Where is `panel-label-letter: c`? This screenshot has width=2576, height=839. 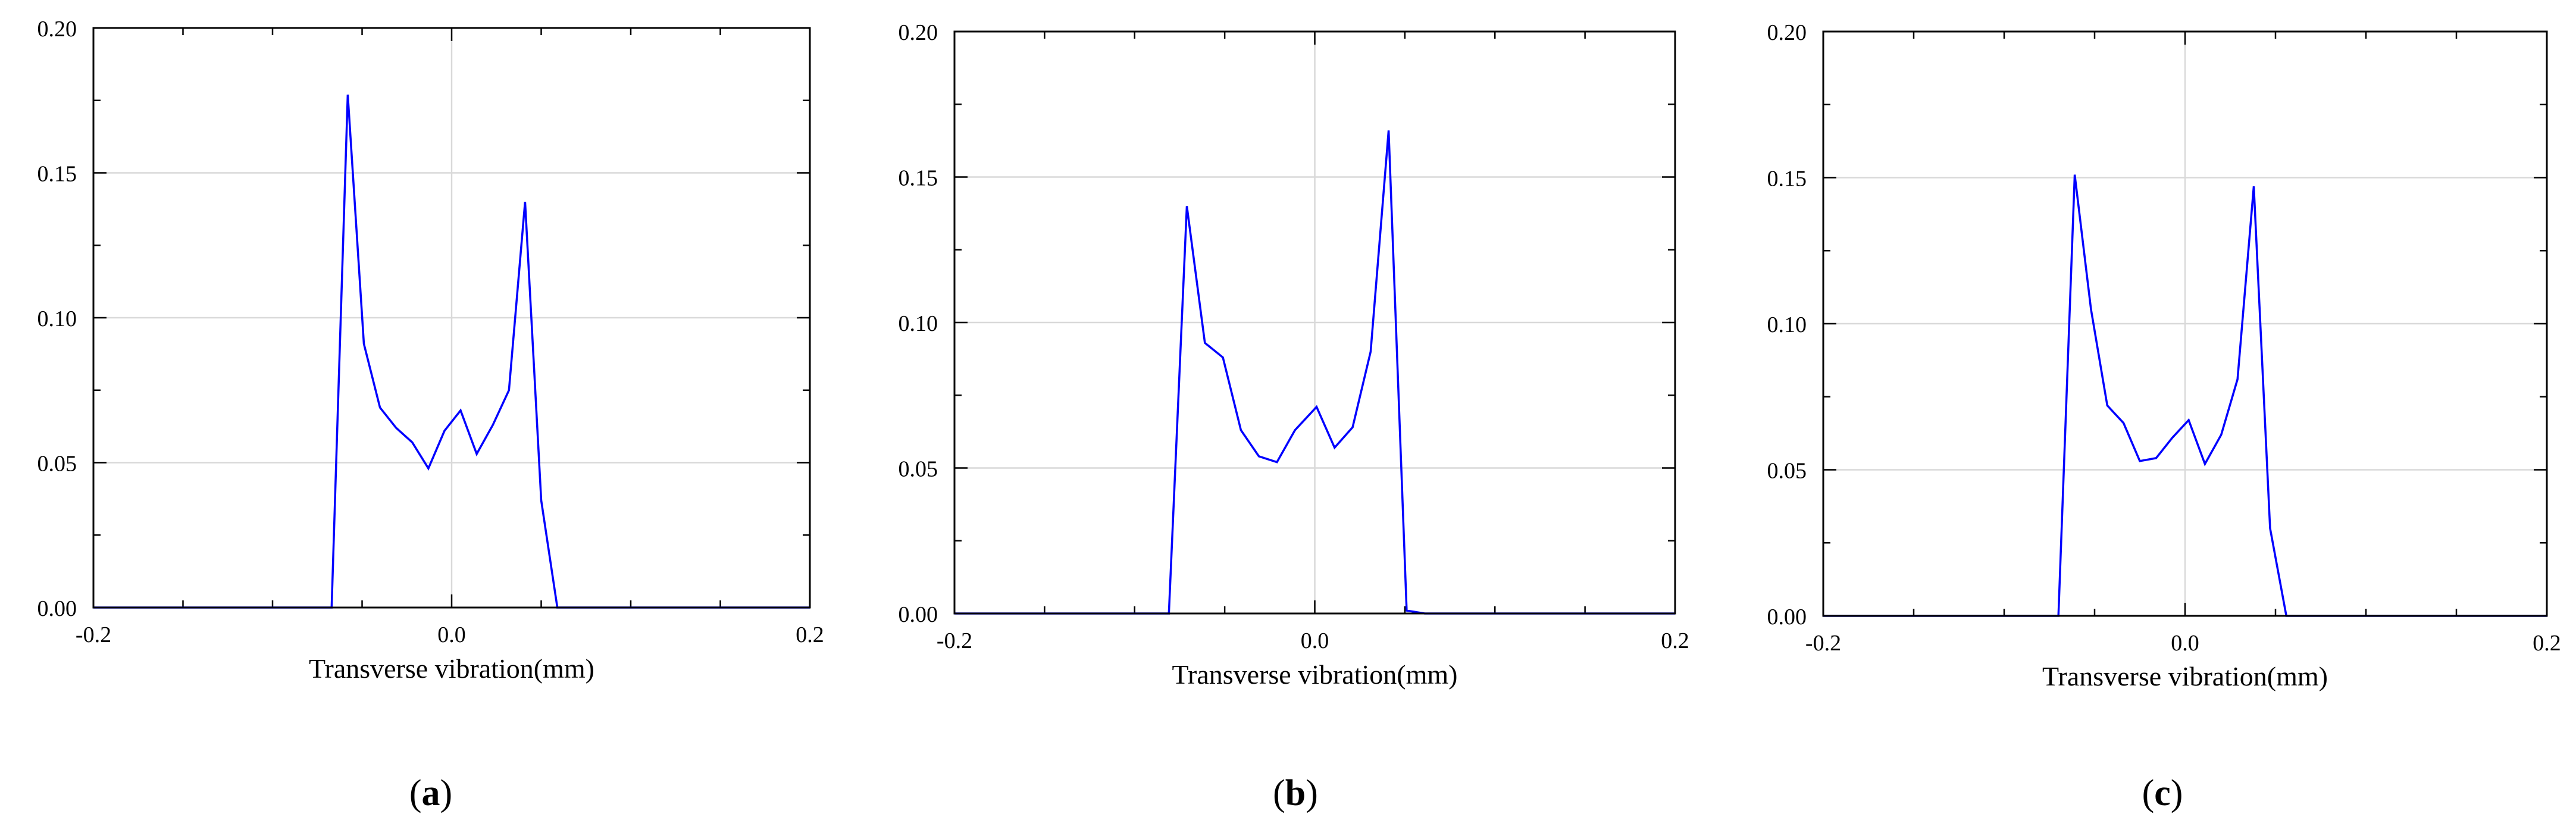 panel-label-letter: c is located at coordinates (2162, 793).